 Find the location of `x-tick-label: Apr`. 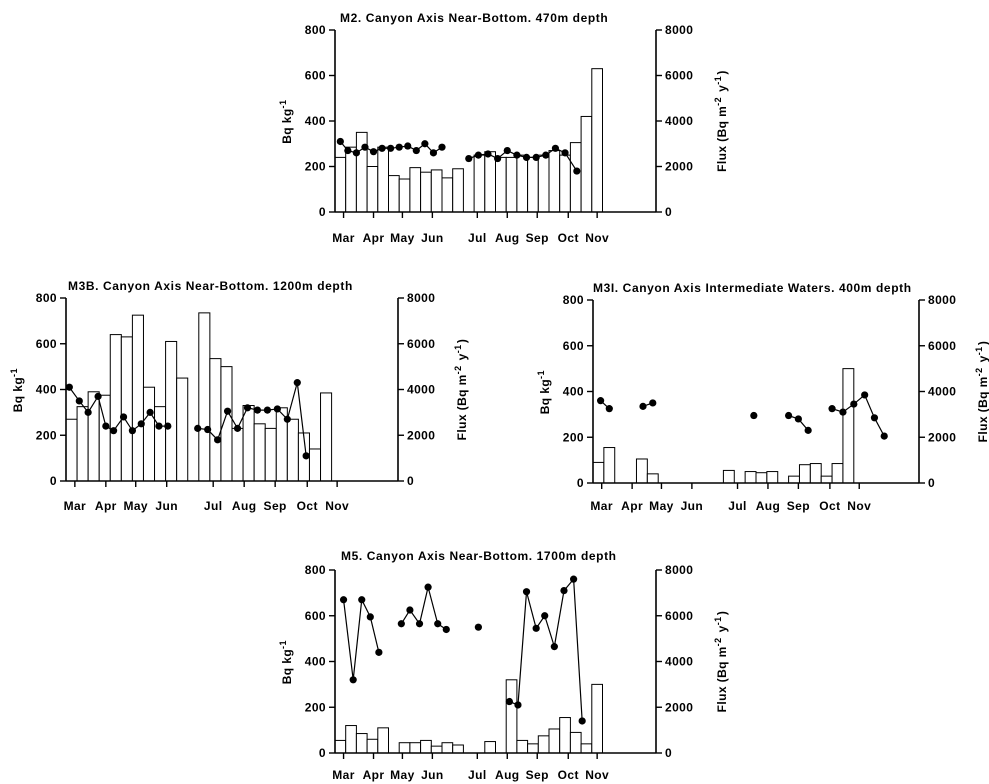

x-tick-label: Apr is located at coordinates (106, 506).